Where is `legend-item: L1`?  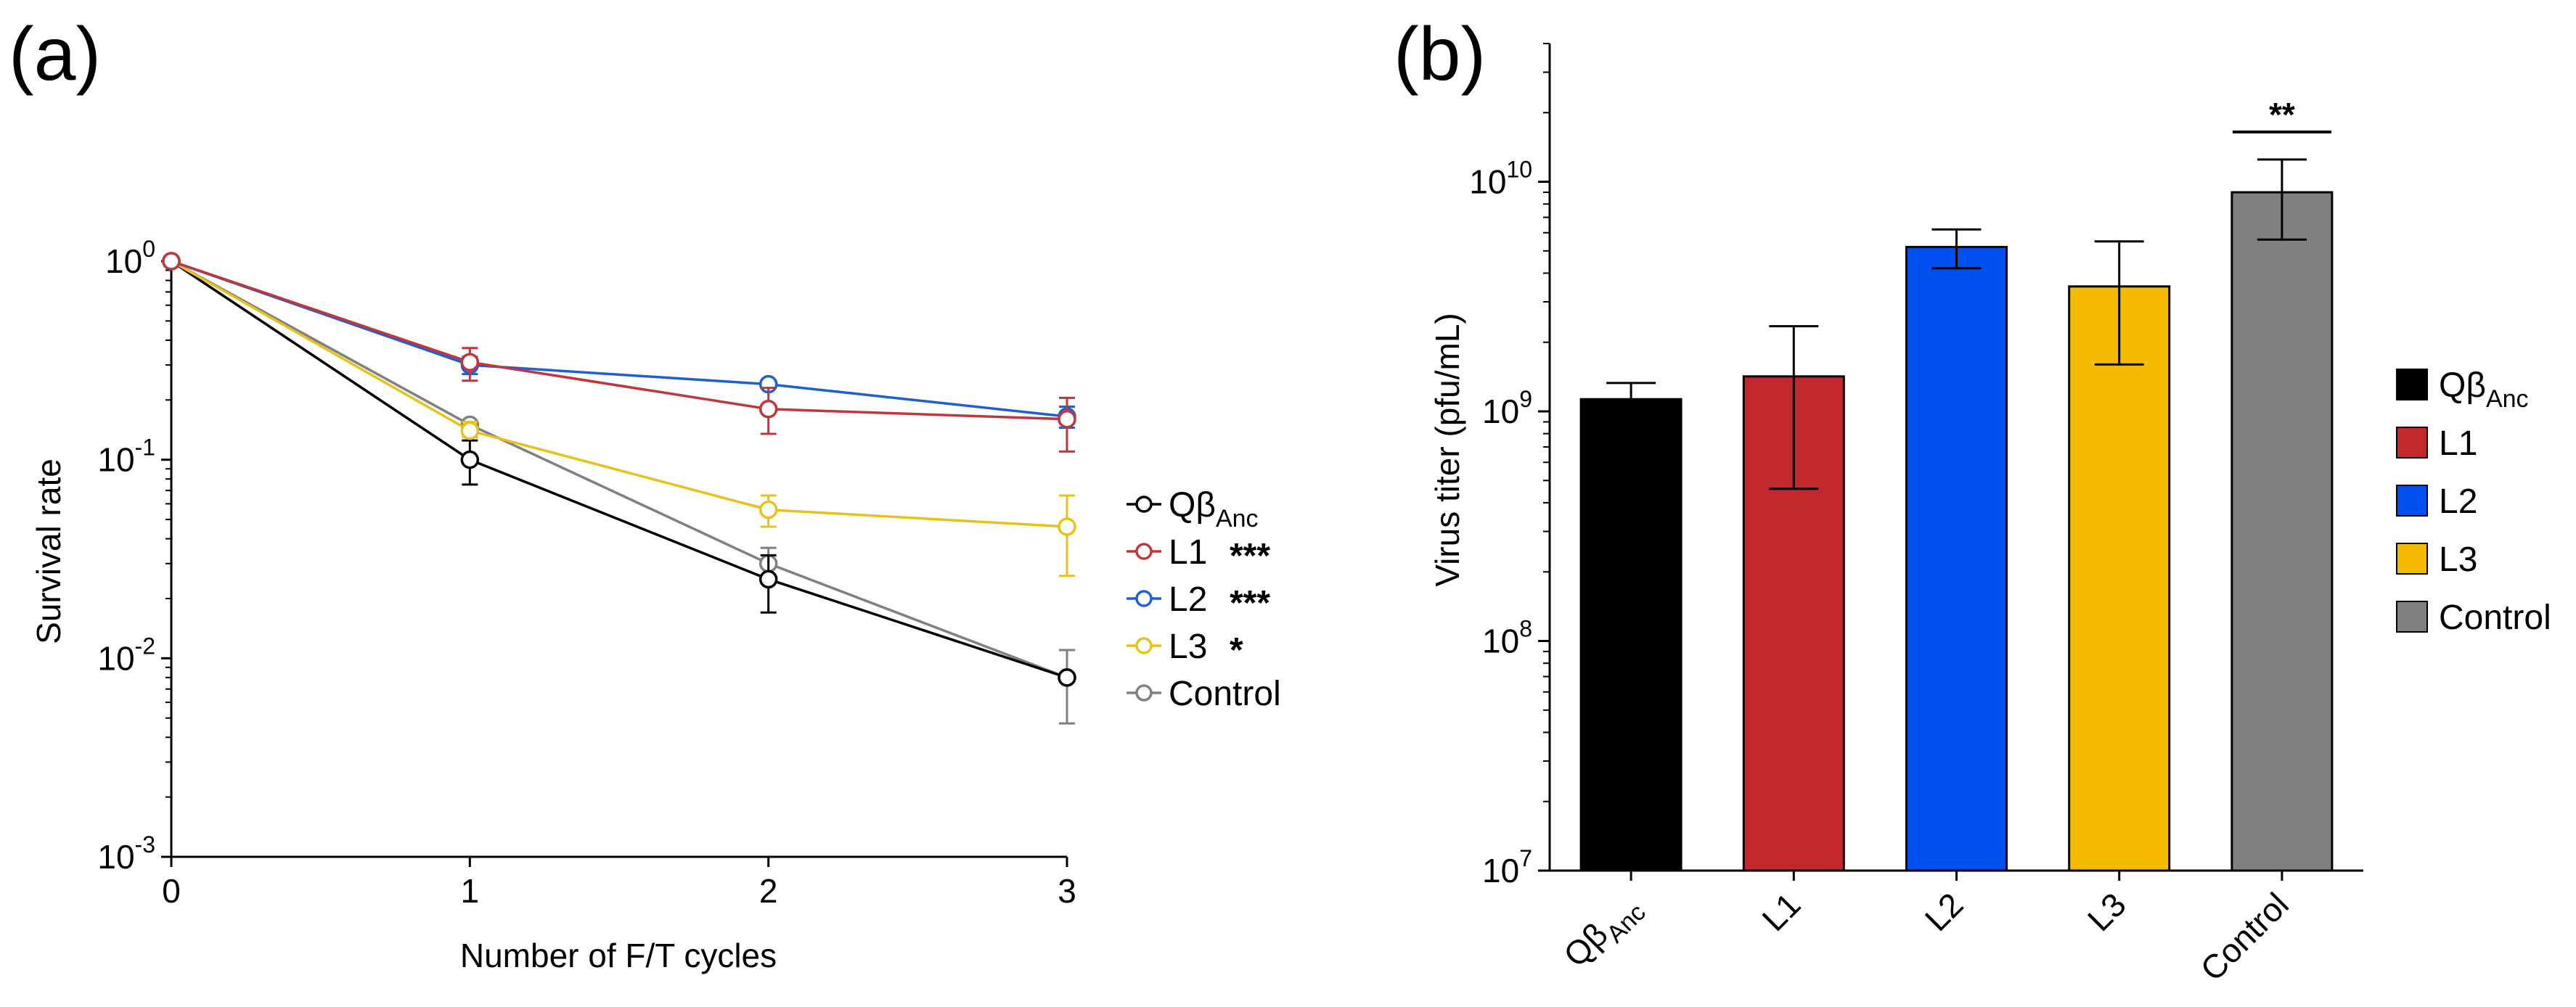
legend-item: L1 is located at coordinates (2436, 443).